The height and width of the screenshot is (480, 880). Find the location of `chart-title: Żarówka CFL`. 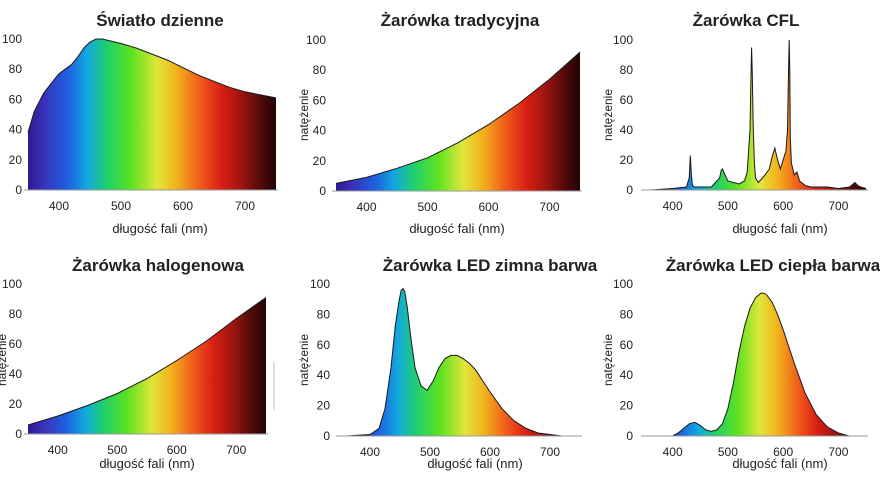

chart-title: Żarówka CFL is located at coordinates (746, 20).